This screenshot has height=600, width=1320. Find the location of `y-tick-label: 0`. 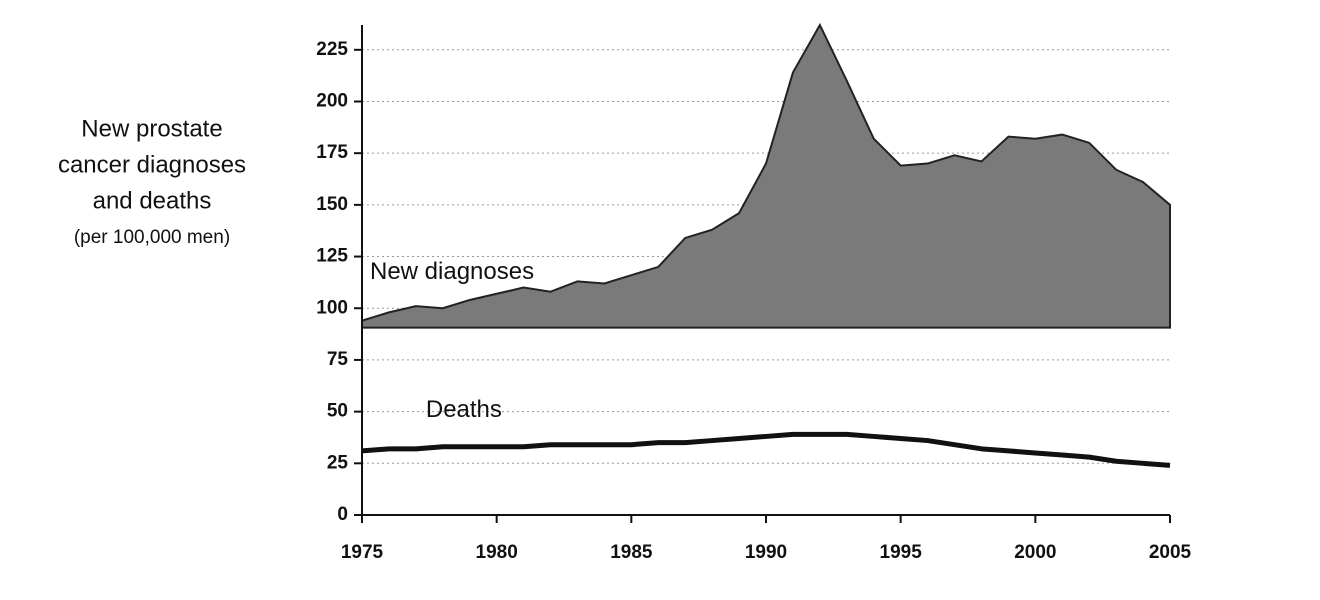

y-tick-label: 0 is located at coordinates (342, 514).